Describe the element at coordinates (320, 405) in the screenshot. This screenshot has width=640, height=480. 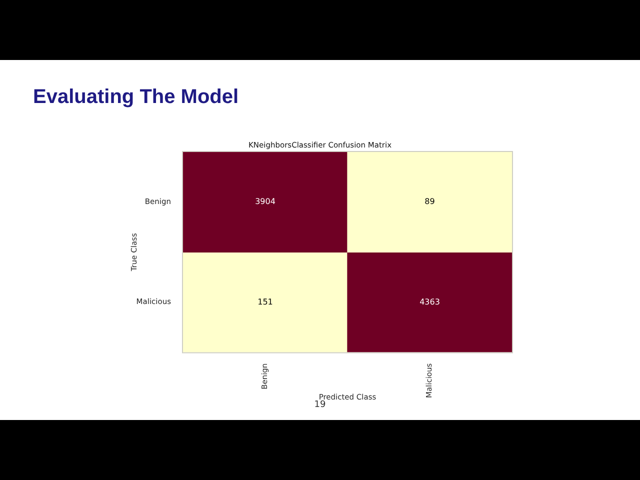
I see `text: 19` at that location.